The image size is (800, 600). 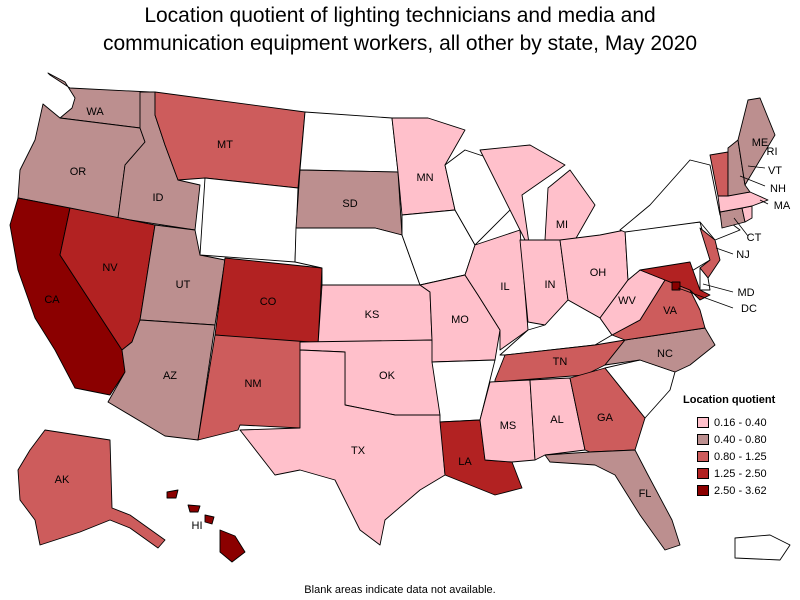 What do you see at coordinates (754, 238) in the screenshot?
I see `label-CT: CT` at bounding box center [754, 238].